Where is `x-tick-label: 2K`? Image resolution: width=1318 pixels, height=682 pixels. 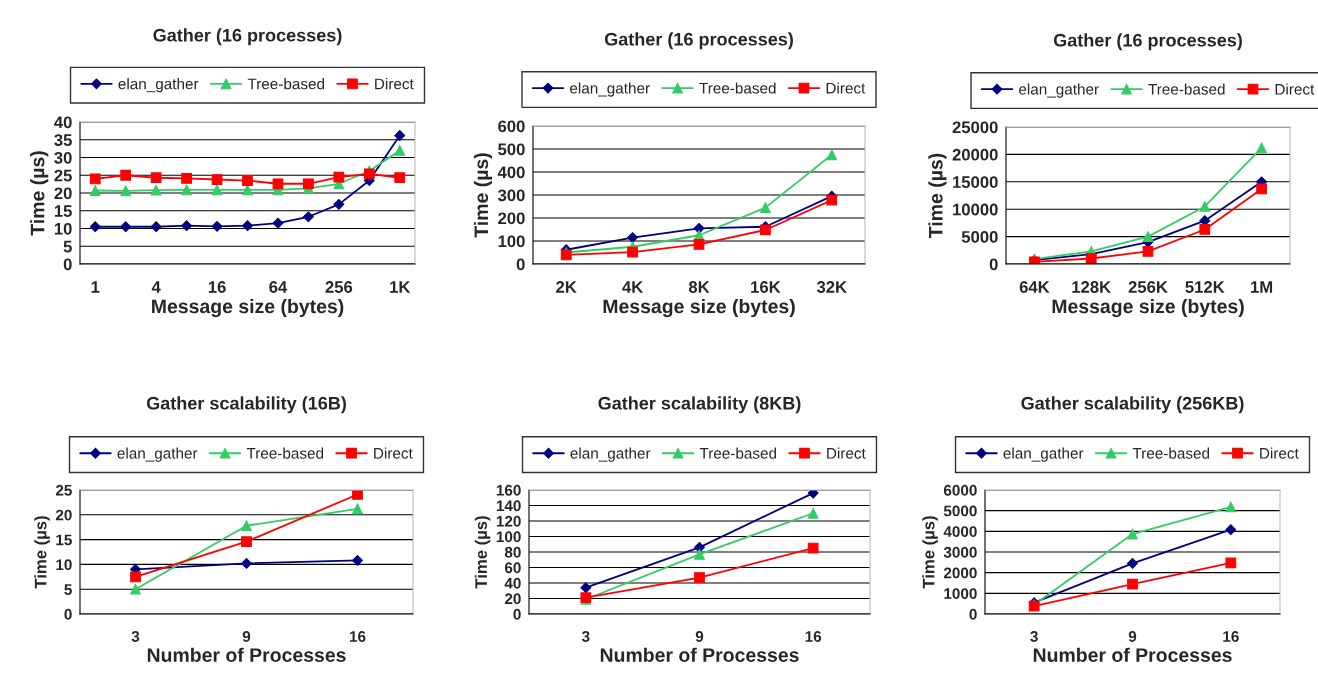
x-tick-label: 2K is located at coordinates (566, 287).